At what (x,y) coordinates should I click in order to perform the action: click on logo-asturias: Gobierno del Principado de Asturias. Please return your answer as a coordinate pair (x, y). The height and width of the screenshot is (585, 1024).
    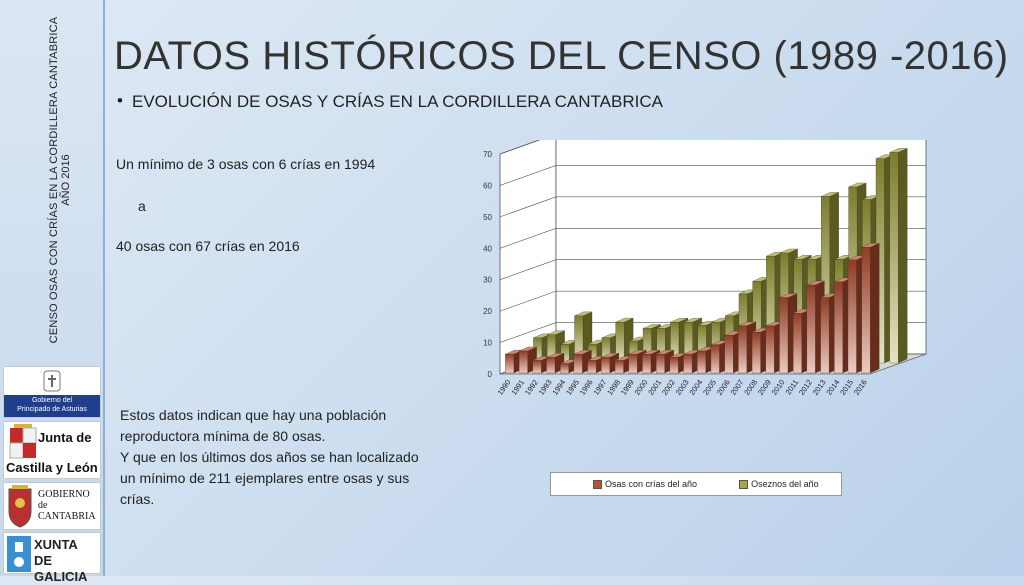
    Looking at the image, I should click on (52, 392).